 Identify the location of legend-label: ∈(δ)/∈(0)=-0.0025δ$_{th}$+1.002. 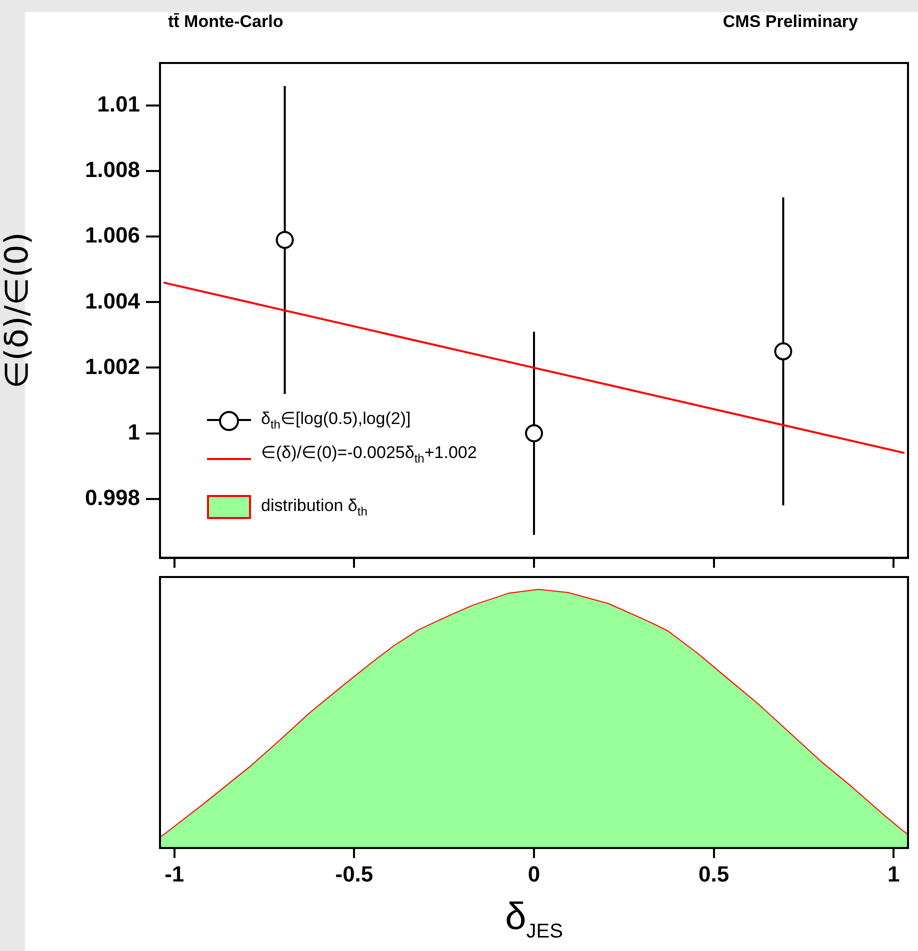
(369, 454).